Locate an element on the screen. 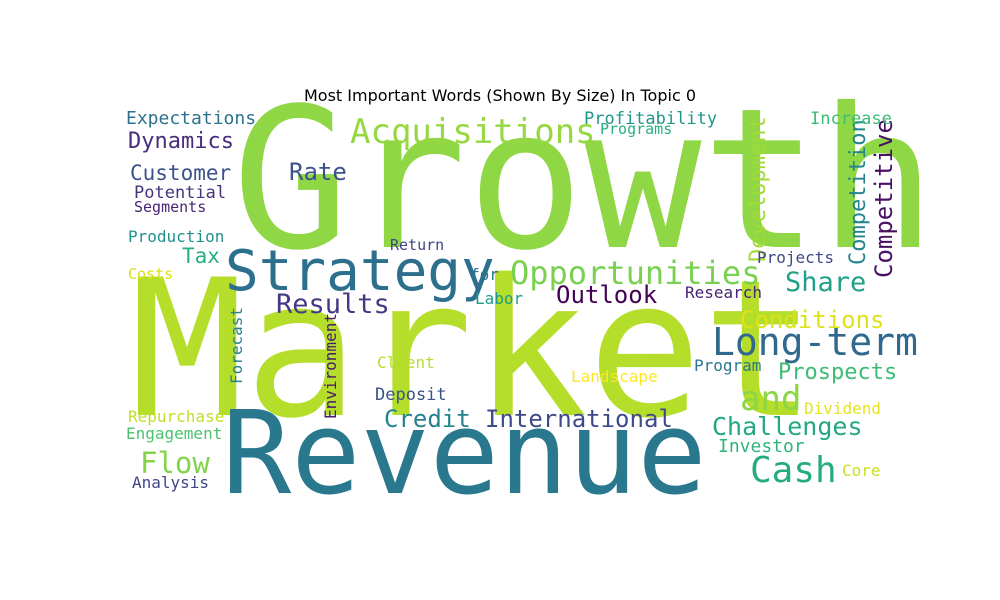 The width and height of the screenshot is (1000, 600). word-repurchase: Repurchase is located at coordinates (176, 416).